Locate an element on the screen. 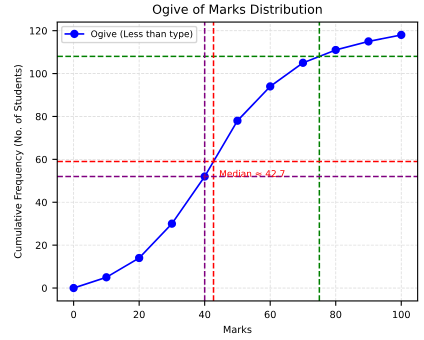 The height and width of the screenshot is (340, 424). legend-label: Ogive (Less than type) is located at coordinates (141, 34).